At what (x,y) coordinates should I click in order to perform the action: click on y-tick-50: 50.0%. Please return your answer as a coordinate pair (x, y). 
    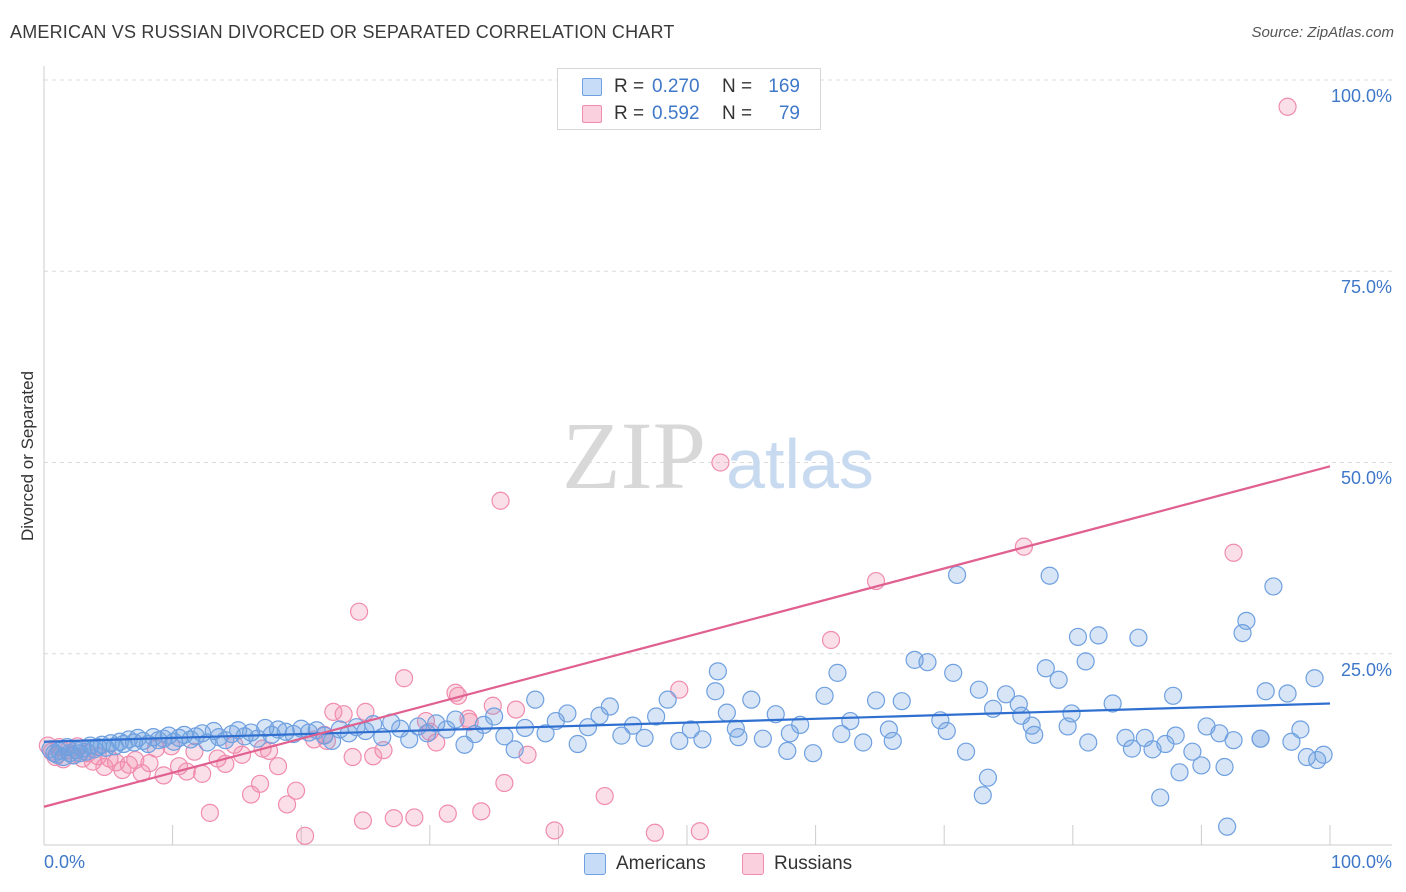
    Looking at the image, I should click on (1366, 478).